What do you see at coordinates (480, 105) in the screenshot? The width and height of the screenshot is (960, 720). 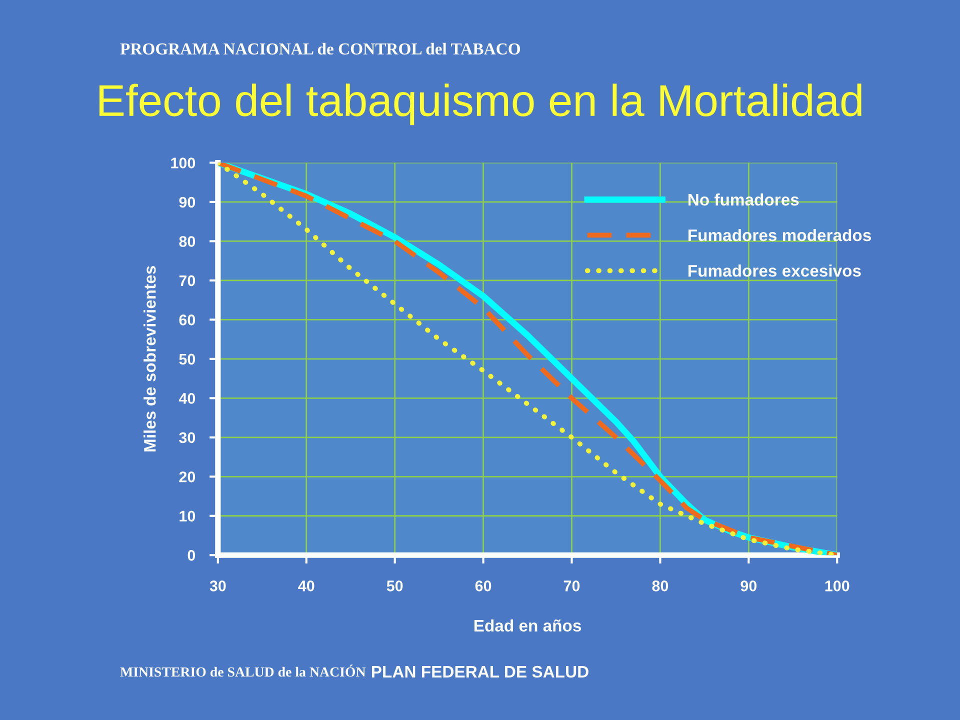 I see `chart-title: Efecto del tabaquismo en la Mortalidad` at bounding box center [480, 105].